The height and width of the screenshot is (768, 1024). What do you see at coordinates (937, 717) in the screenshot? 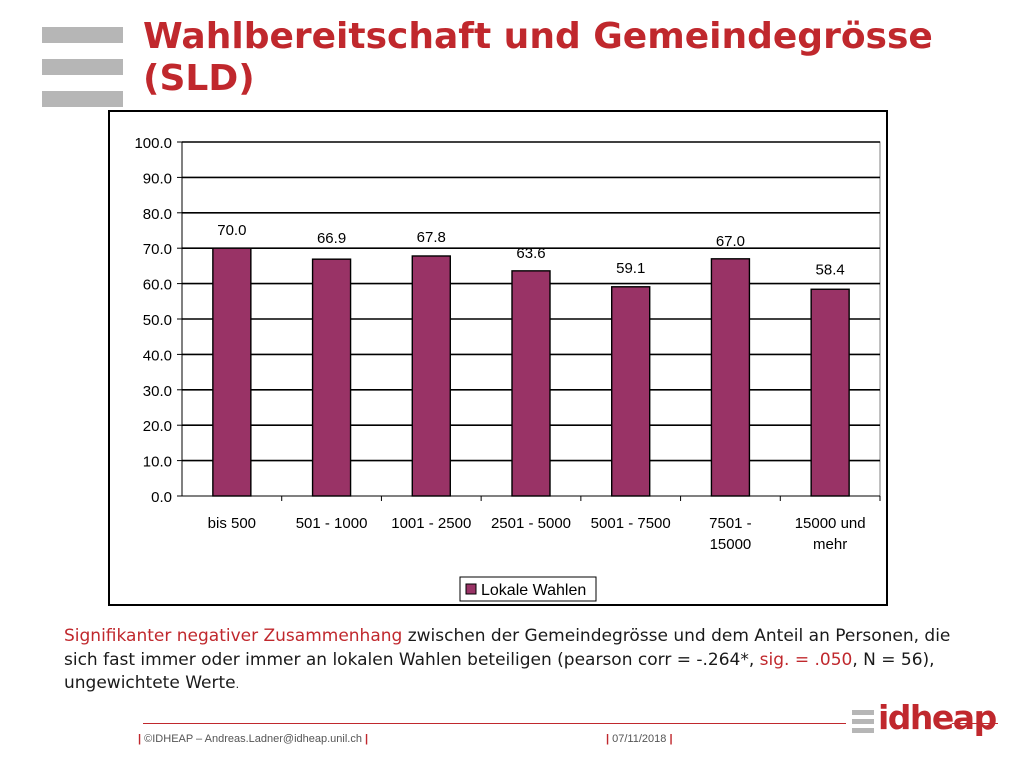
I see `logo-text: idheap` at bounding box center [937, 717].